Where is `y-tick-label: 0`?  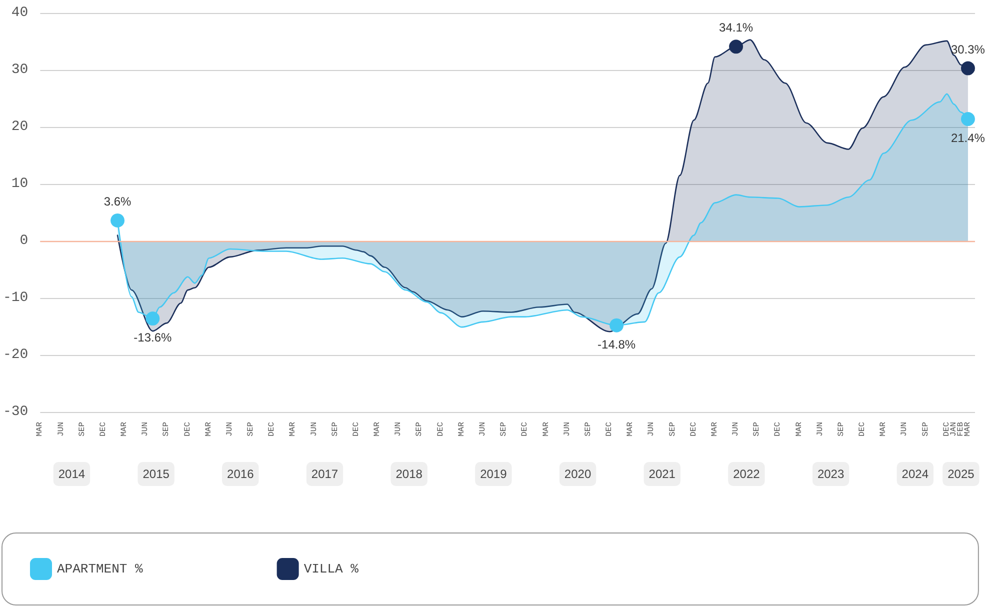
y-tick-label: 0 is located at coordinates (24, 241).